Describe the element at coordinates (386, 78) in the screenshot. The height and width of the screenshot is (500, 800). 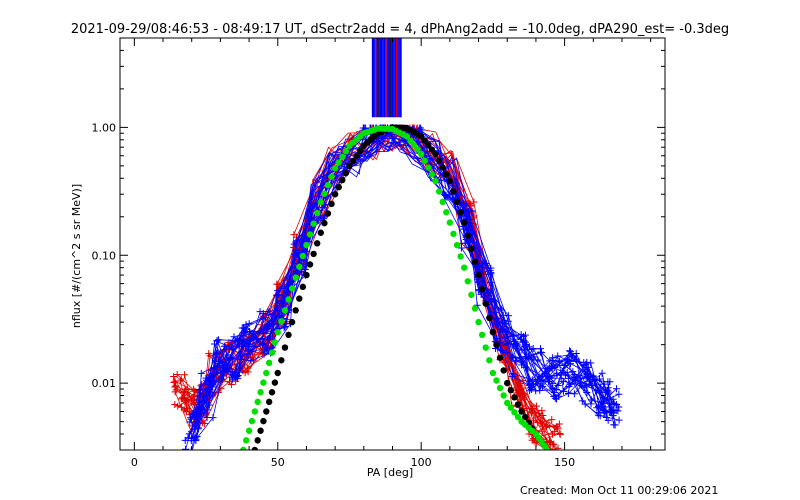
I see `top-bars` at that location.